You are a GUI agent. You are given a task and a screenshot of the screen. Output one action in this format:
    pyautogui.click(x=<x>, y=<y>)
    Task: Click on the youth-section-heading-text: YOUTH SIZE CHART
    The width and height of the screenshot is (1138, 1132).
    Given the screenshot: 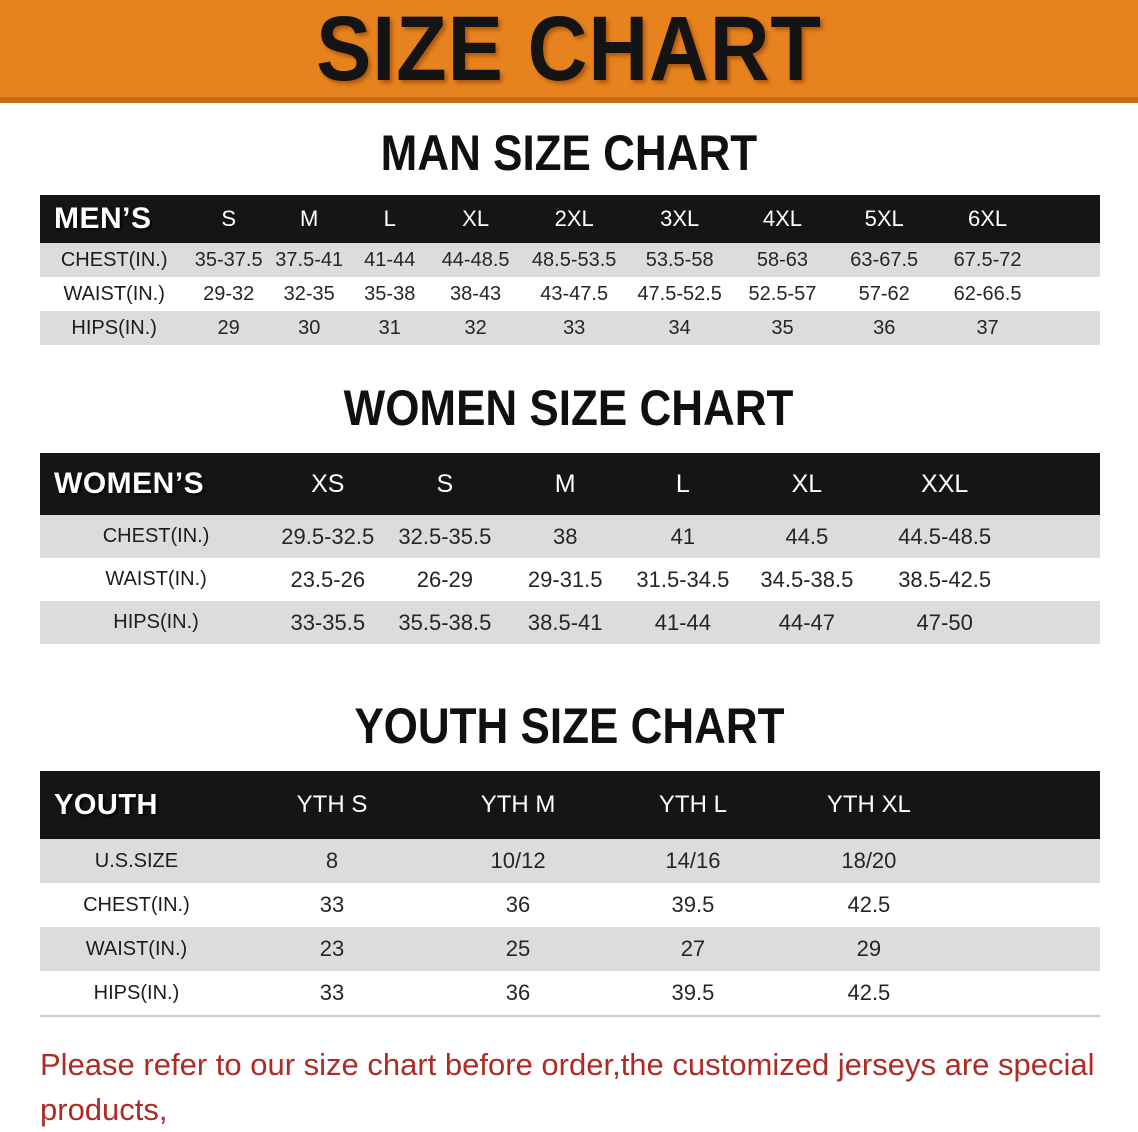 What is the action you would take?
    pyautogui.click(x=569, y=726)
    